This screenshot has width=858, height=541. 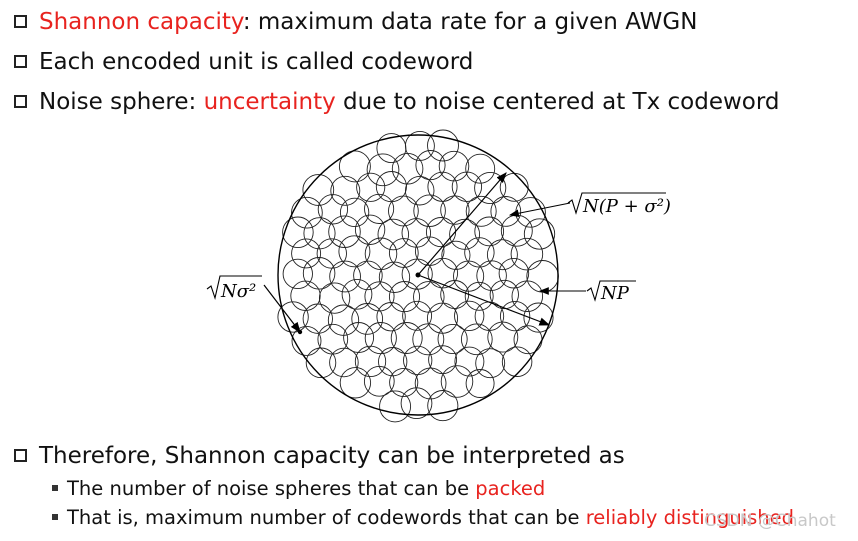 I want to click on watermark: CSDN @Chahot, so click(x=770, y=521).